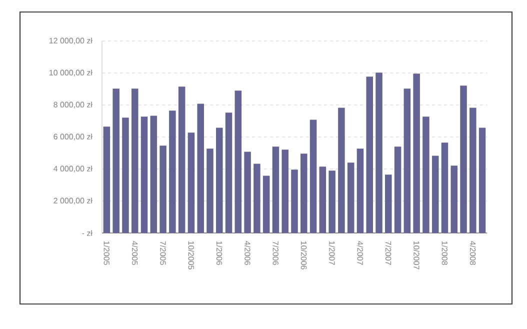 The image size is (527, 329). Describe the element at coordinates (332, 253) in the screenshot. I see `x-tick-label: 1/2007` at that location.